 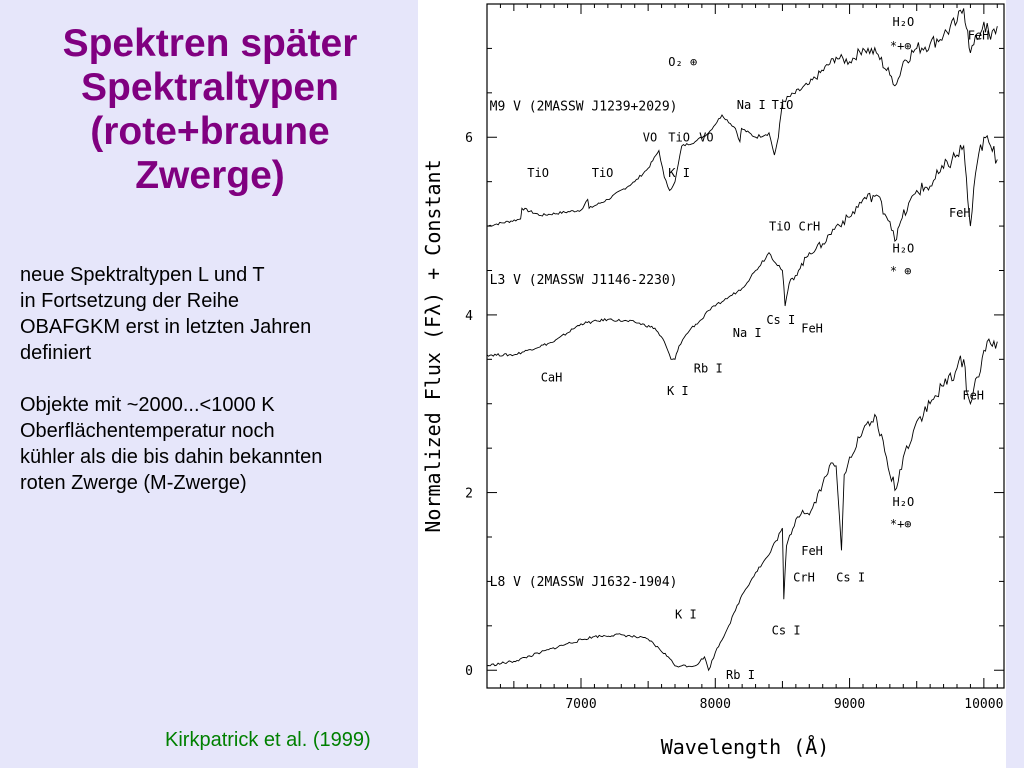 I want to click on title-line: (rote+braune, so click(x=210, y=131).